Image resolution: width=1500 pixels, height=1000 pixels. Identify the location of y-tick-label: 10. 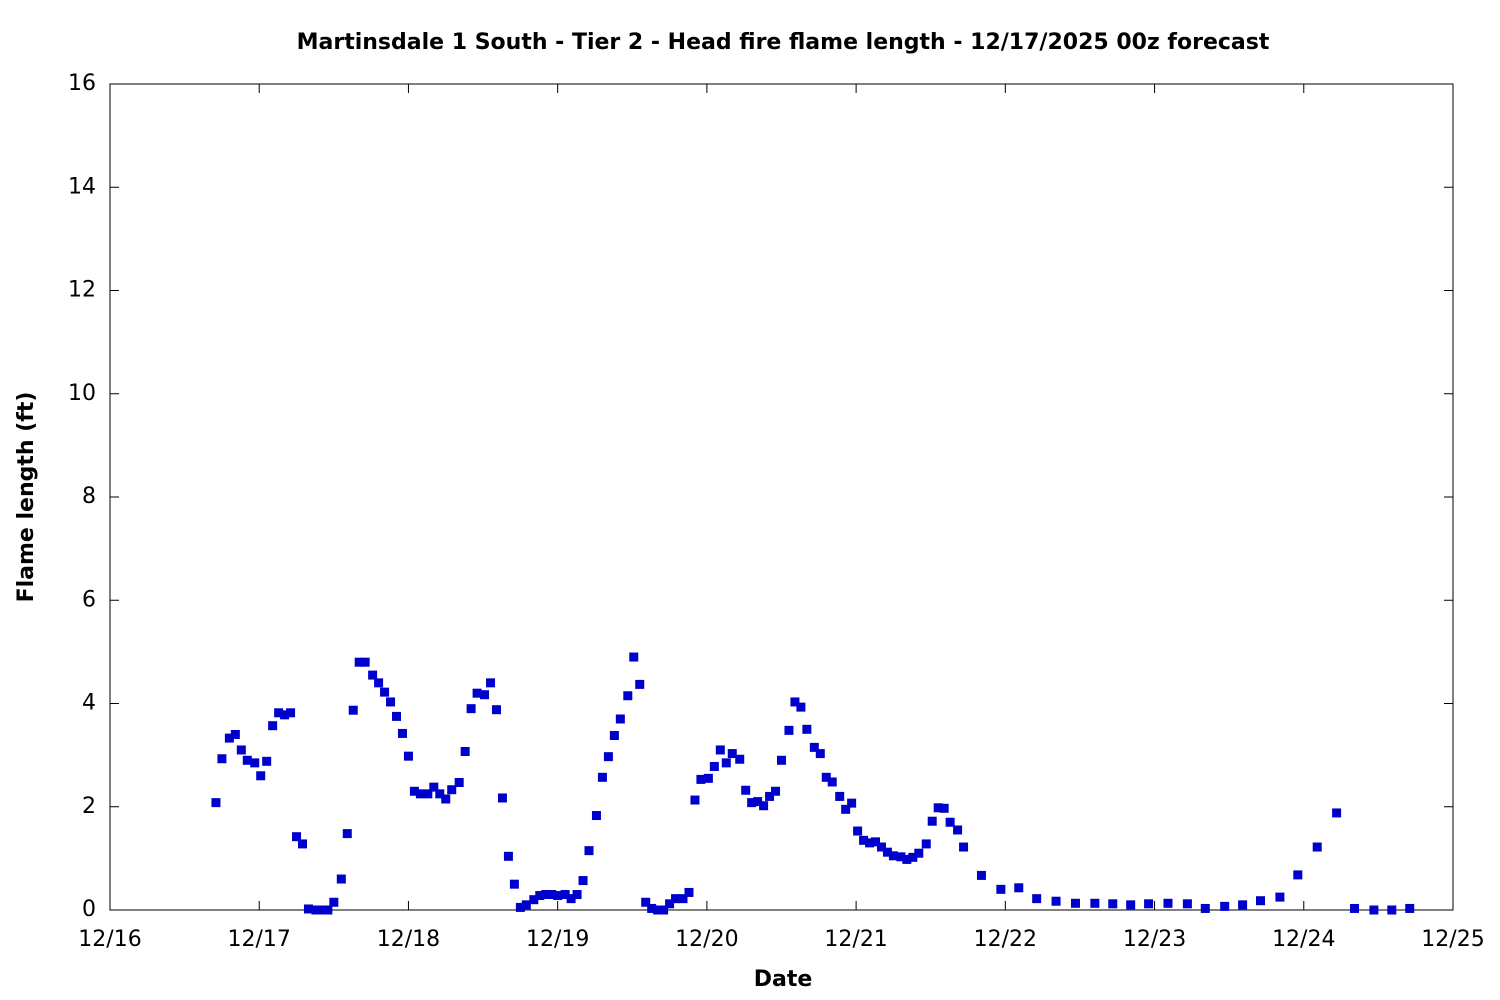
(82, 393).